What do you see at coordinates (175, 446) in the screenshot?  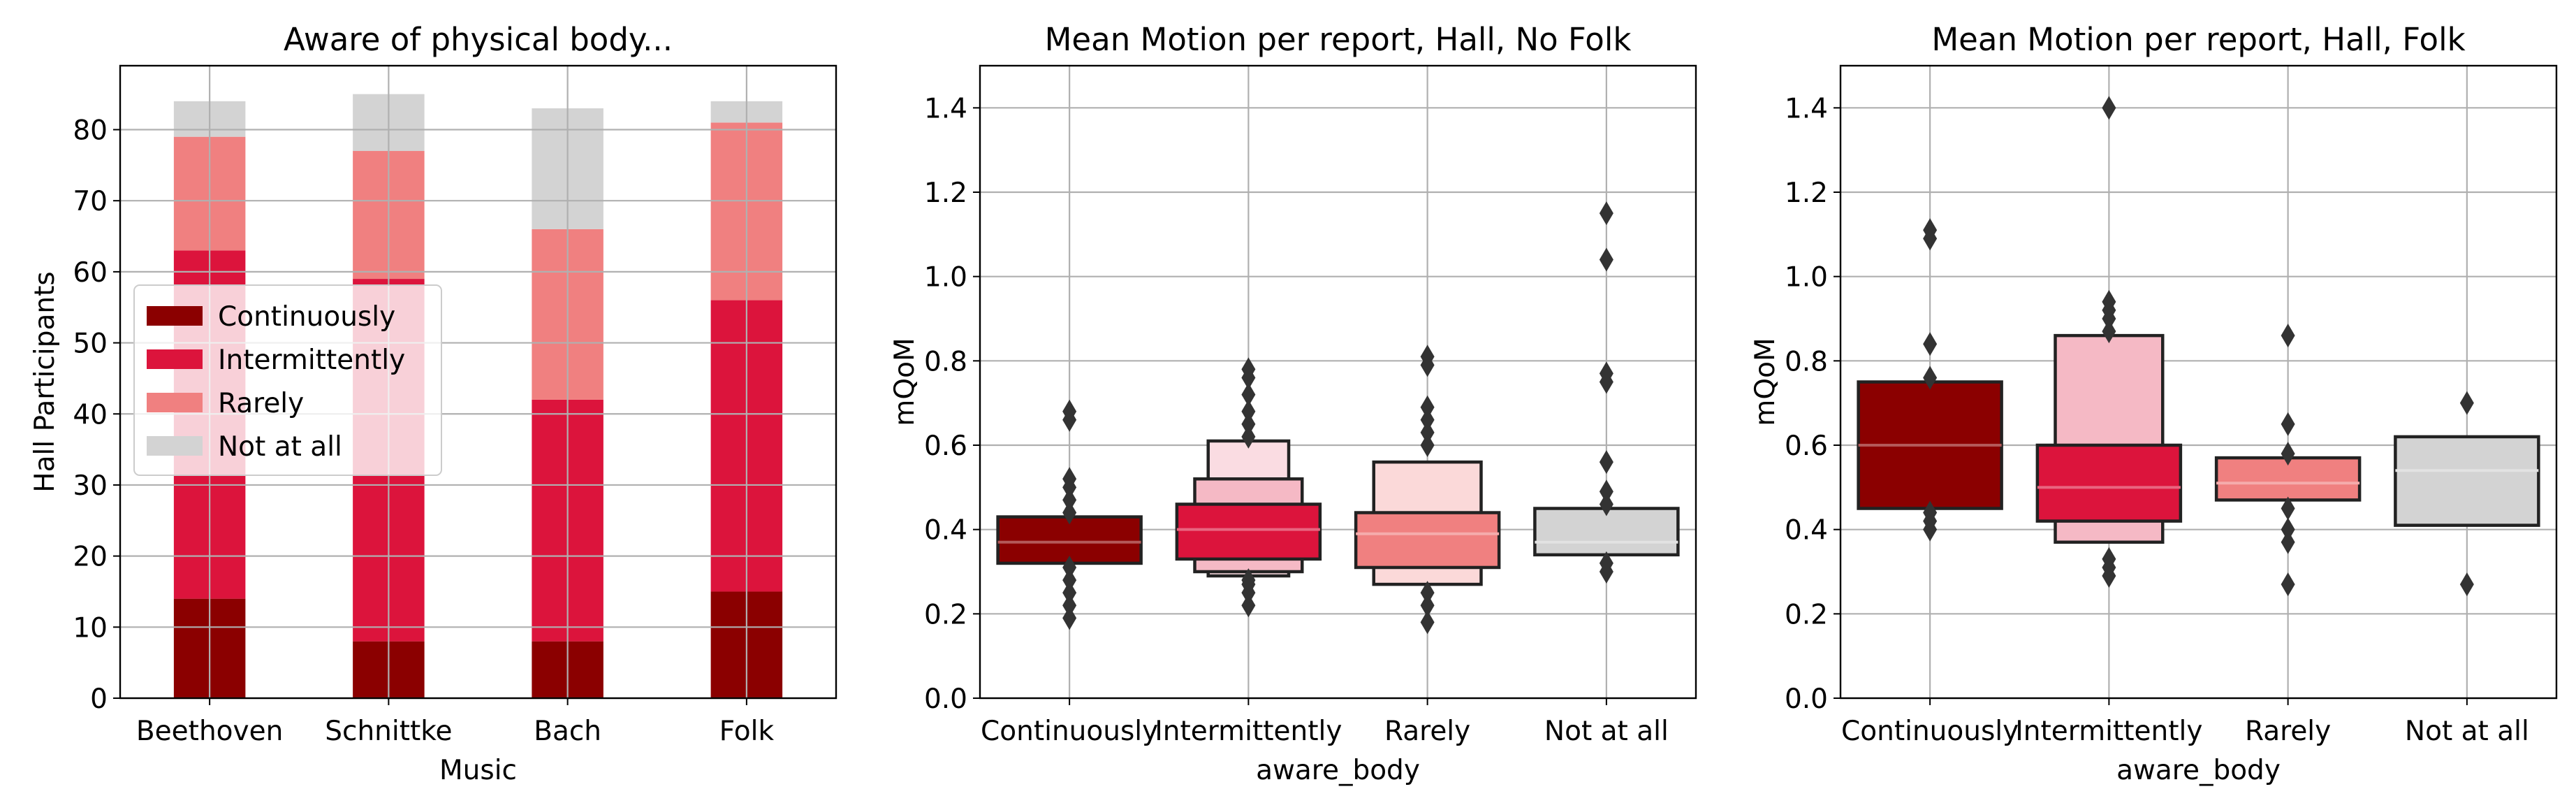 I see `legend-swatch-not-at-all` at bounding box center [175, 446].